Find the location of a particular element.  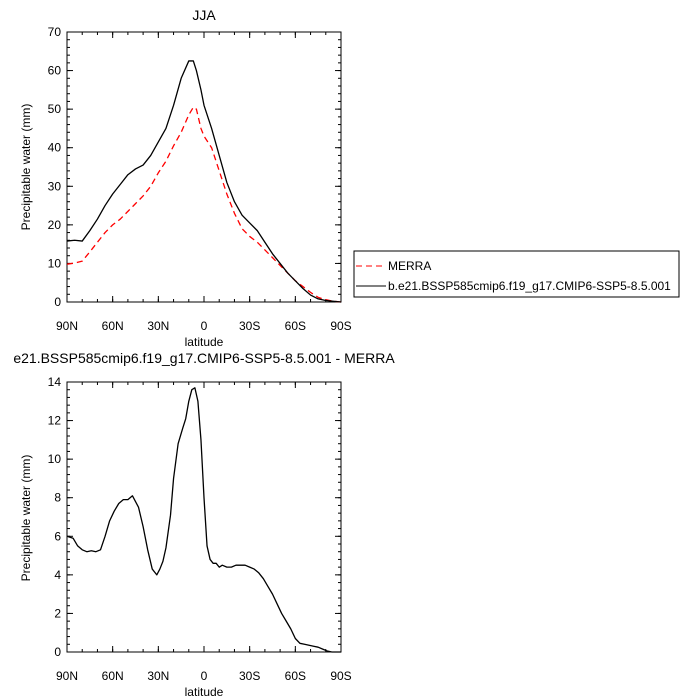

top-y-tick-label: 70 is located at coordinates (55, 32).